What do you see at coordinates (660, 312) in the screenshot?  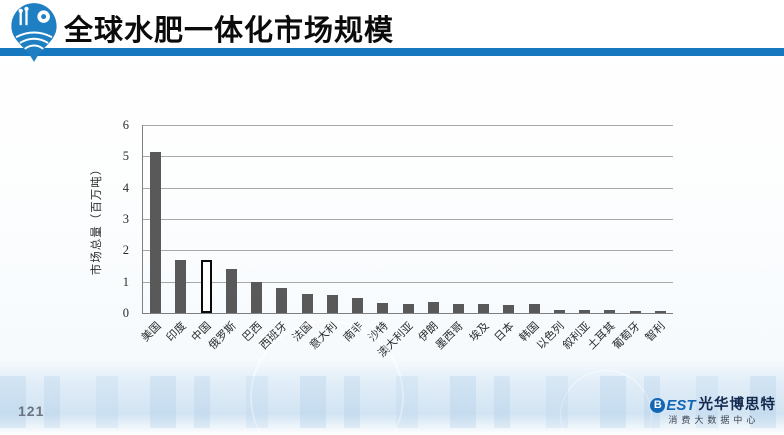 I see `bar-智利` at bounding box center [660, 312].